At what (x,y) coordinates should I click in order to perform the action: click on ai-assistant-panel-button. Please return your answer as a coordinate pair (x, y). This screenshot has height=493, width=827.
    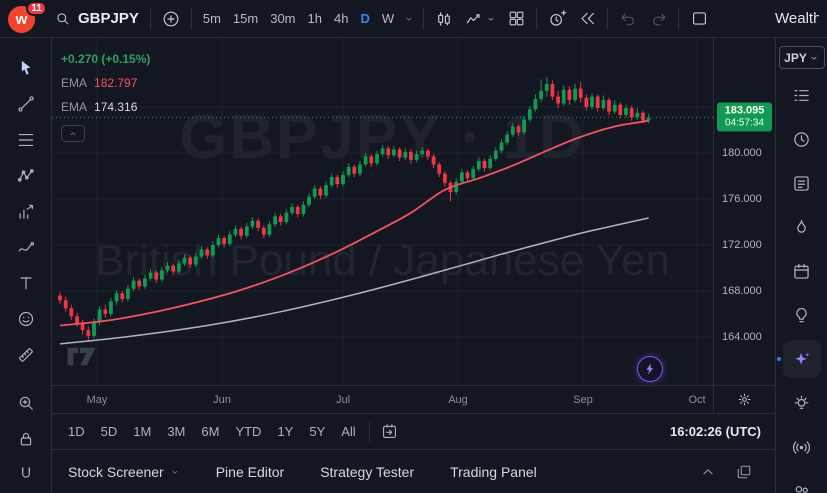
    Looking at the image, I should click on (798, 359).